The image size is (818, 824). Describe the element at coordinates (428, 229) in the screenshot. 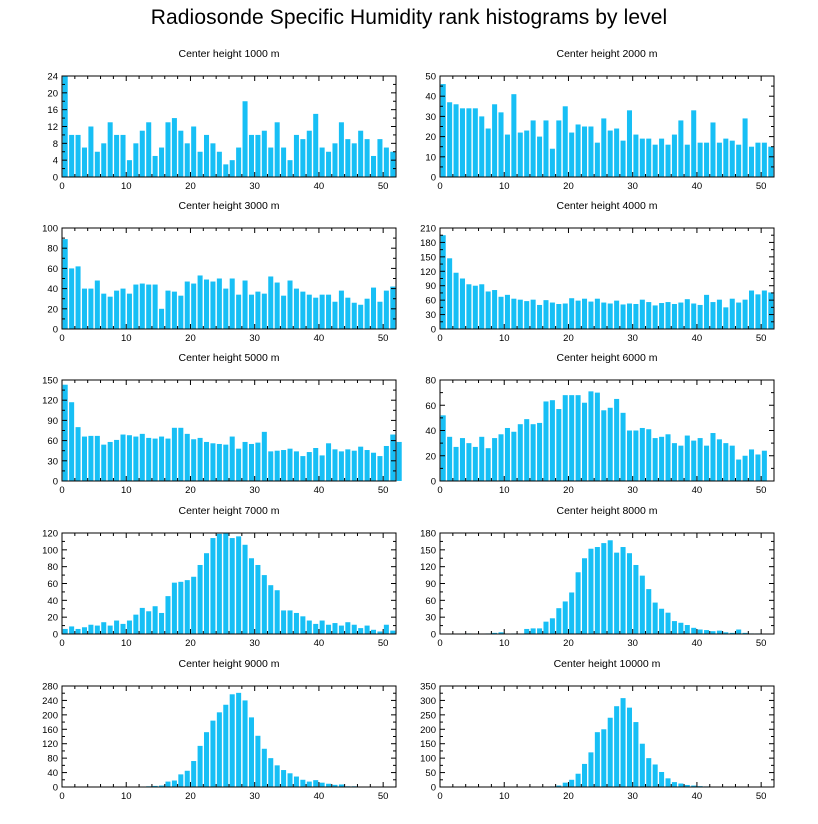

I see `y-tick-label: 210` at that location.